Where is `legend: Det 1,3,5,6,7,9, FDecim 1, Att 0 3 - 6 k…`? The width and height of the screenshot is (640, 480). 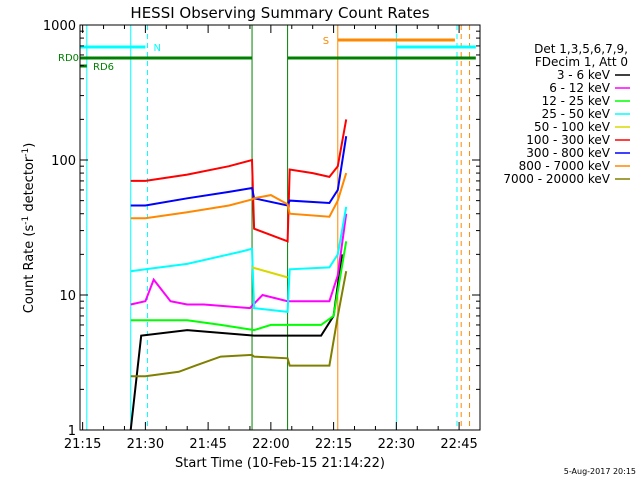 legend: Det 1,3,5,6,7,9, FDecim 1, Att 0 3 - 6 k… is located at coordinates (566, 114).